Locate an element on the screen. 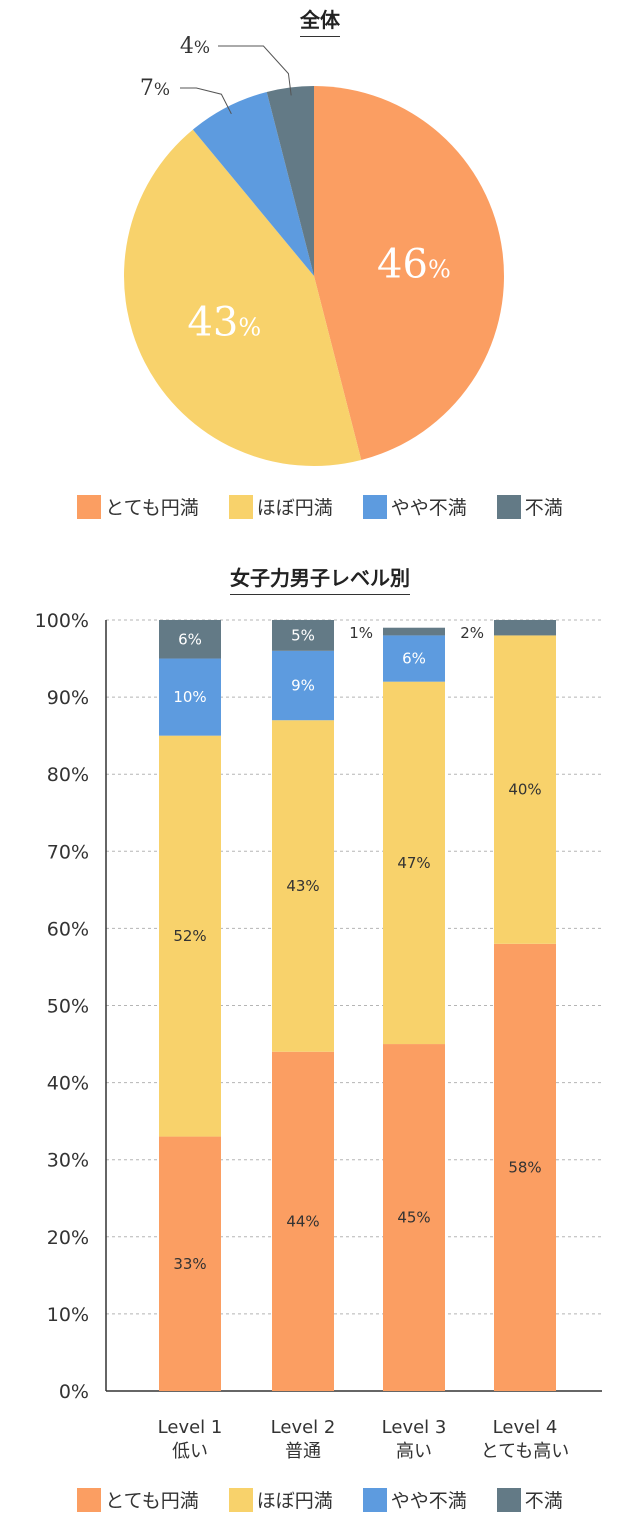  y-tick-label: 30% is located at coordinates (68, 1161).